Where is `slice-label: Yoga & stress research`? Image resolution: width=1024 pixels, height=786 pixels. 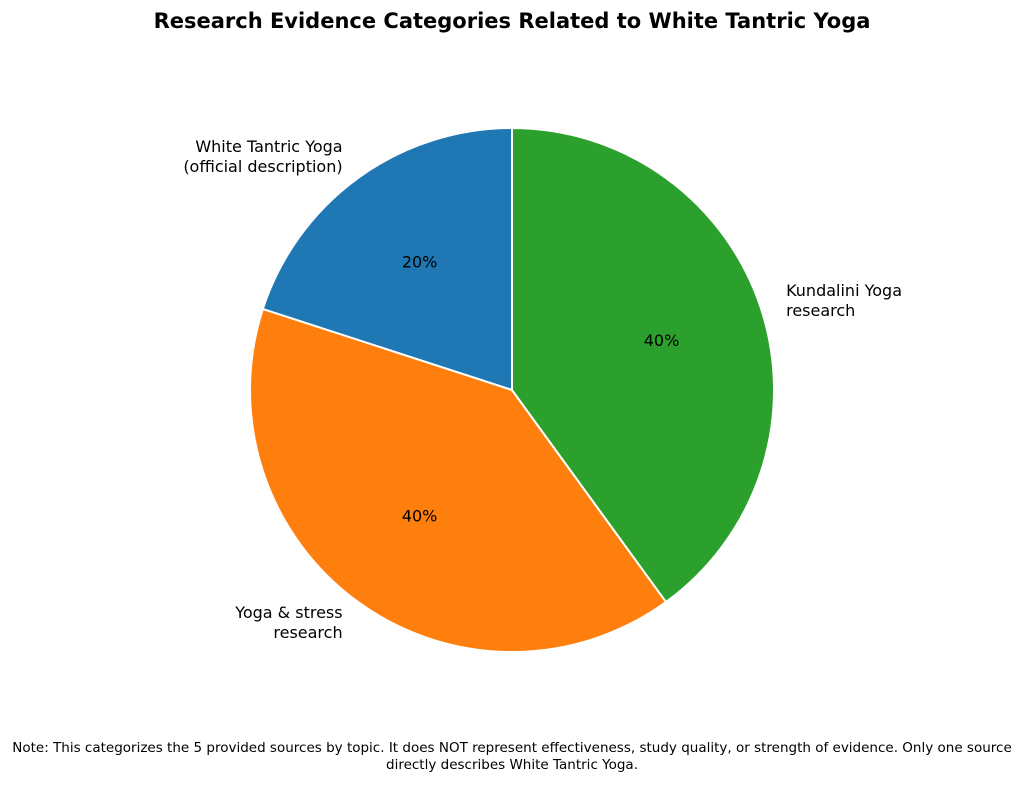
slice-label: Yoga & stress research is located at coordinates (288, 622).